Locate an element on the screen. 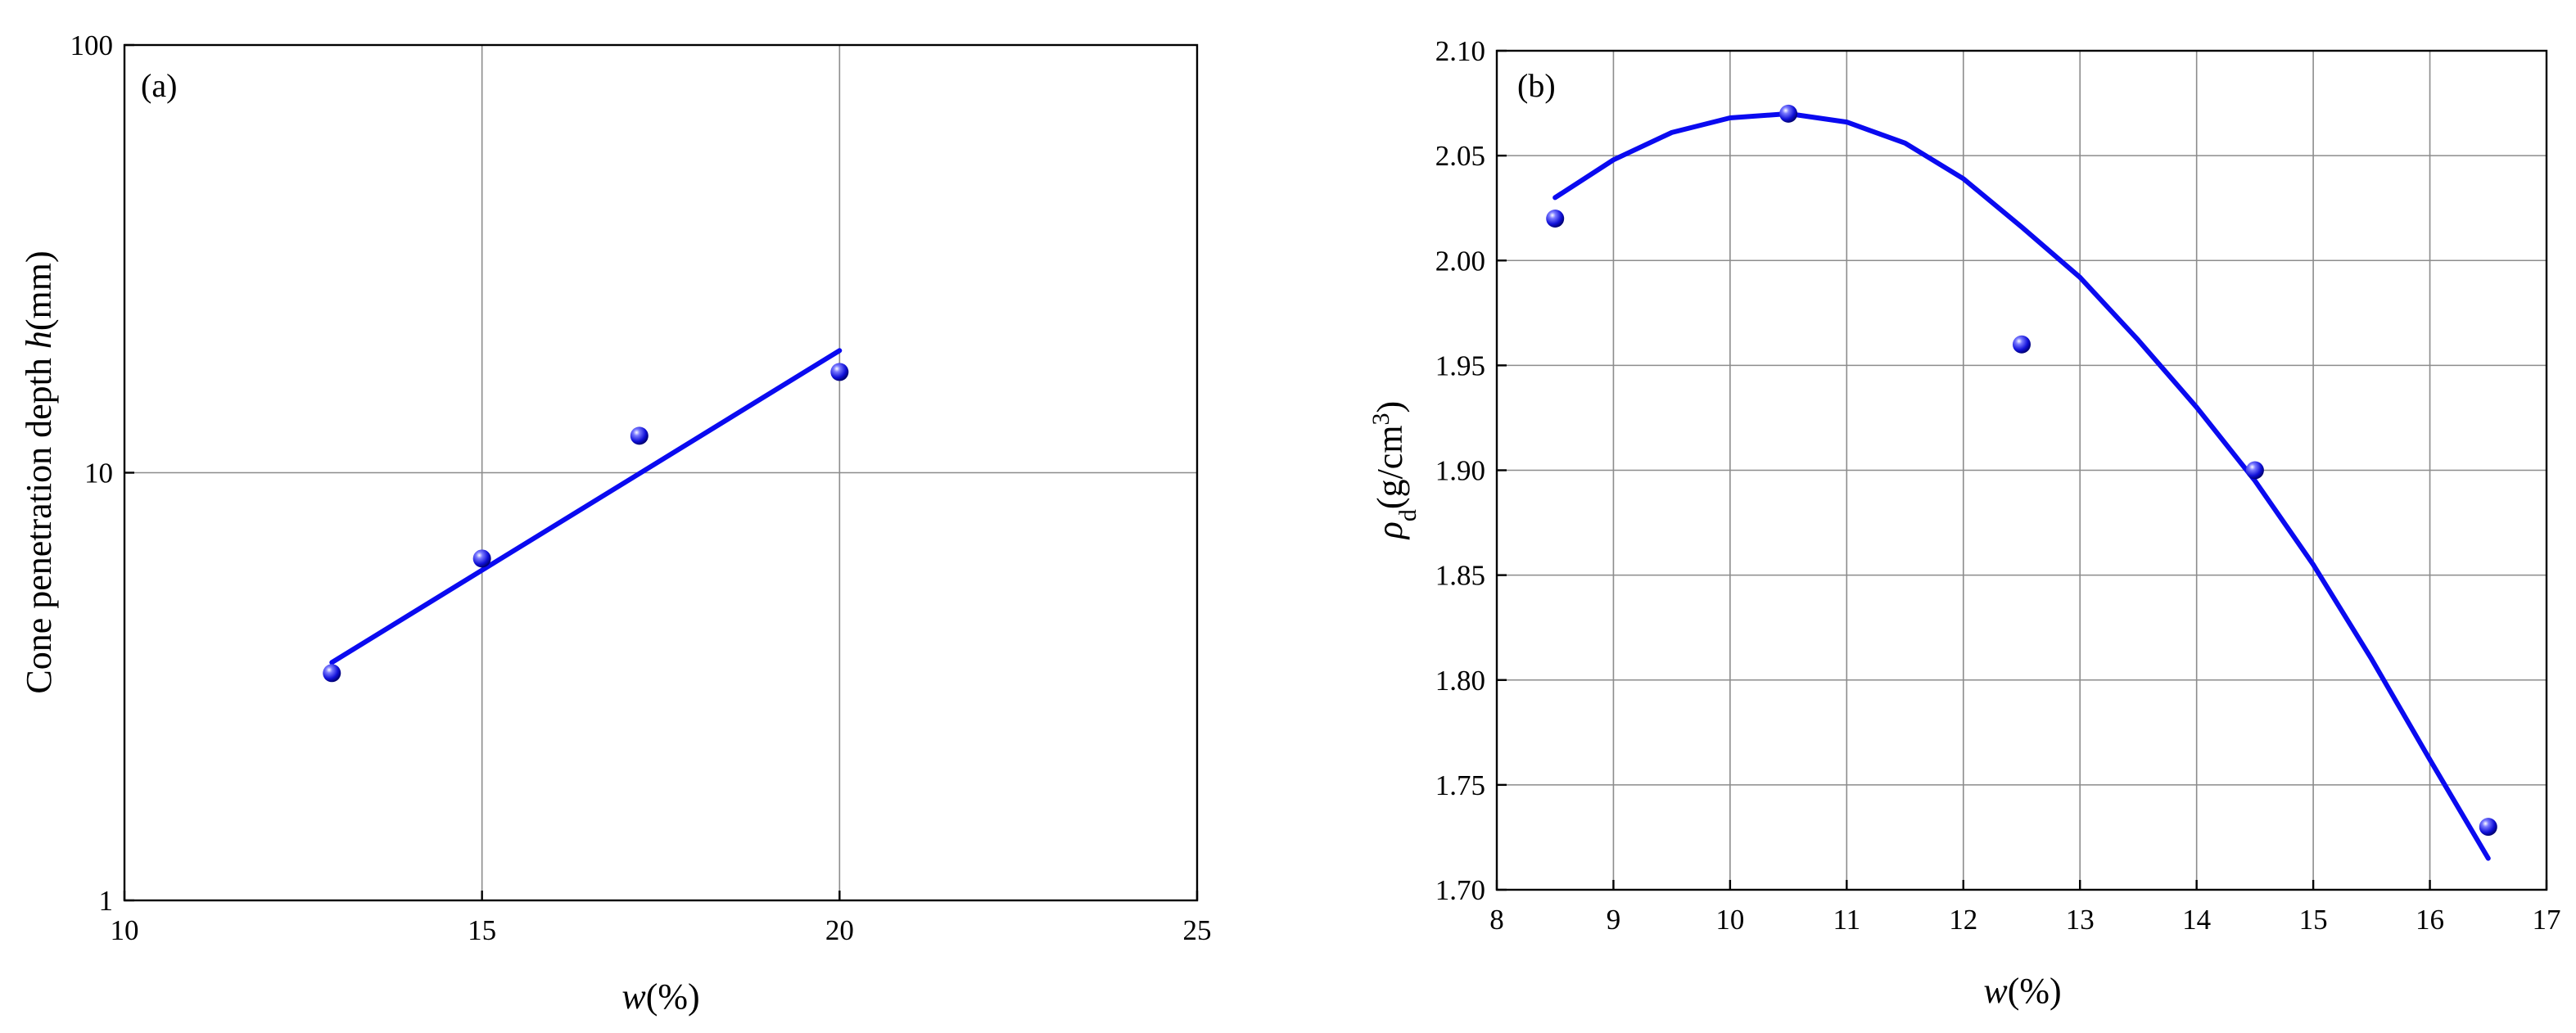  panel-a-x-axis-unit: (%) is located at coordinates (673, 997).